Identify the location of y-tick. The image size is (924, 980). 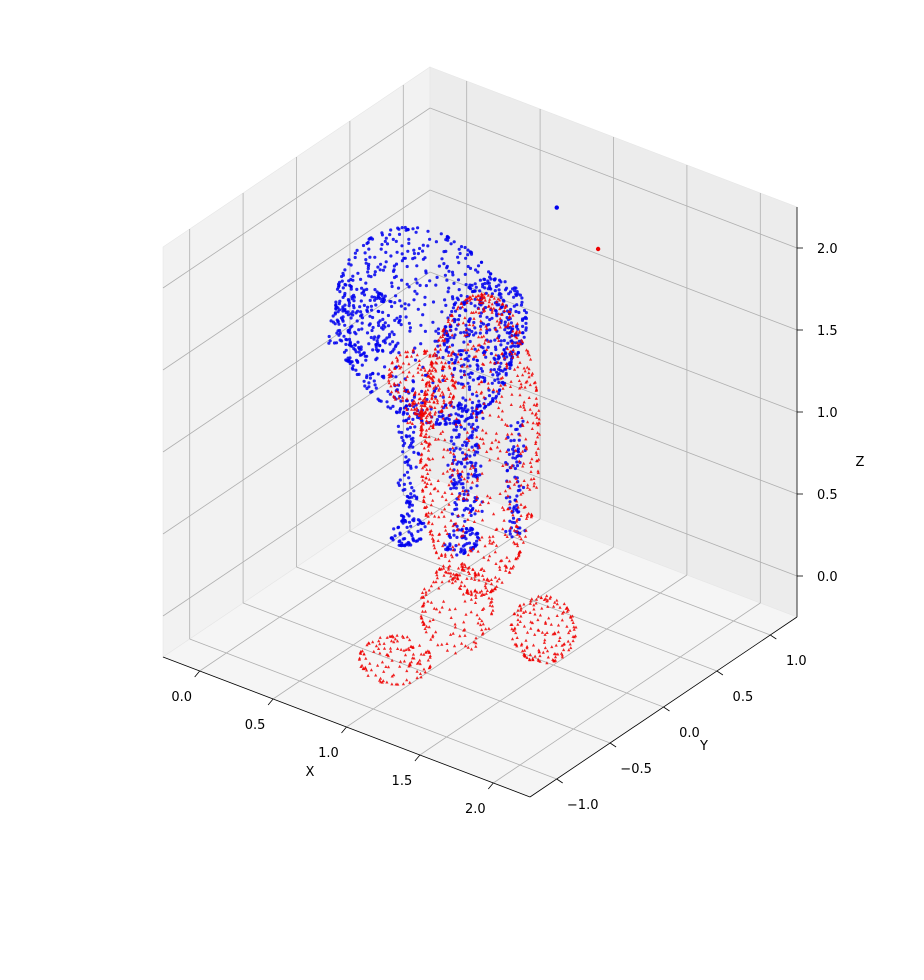
(559, 781).